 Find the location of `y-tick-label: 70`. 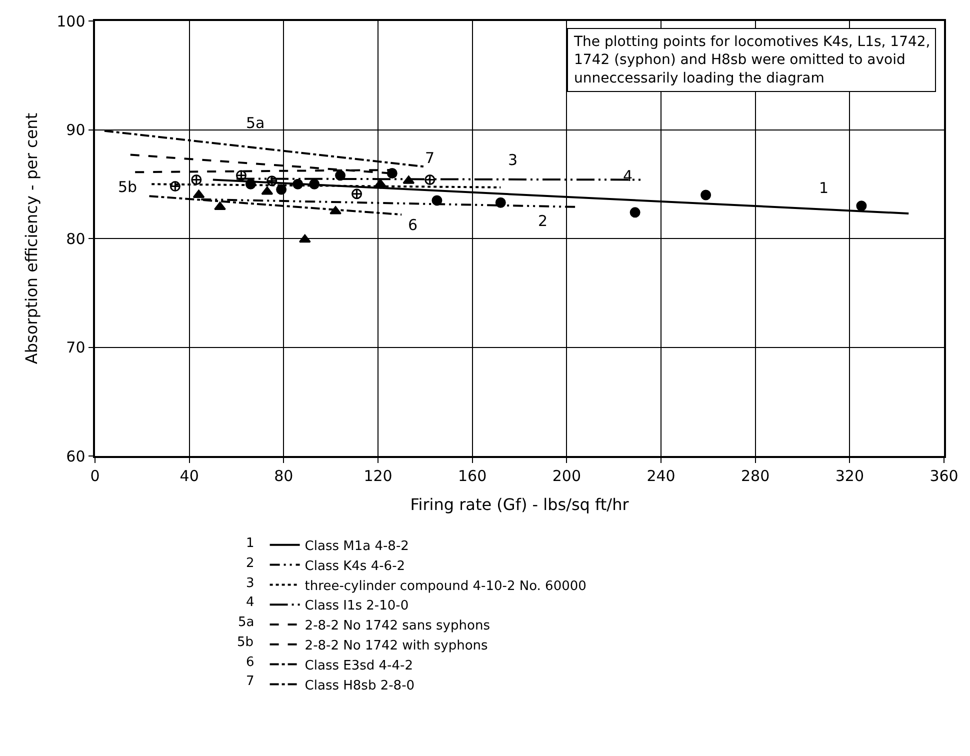

y-tick-label: 70 is located at coordinates (76, 347).